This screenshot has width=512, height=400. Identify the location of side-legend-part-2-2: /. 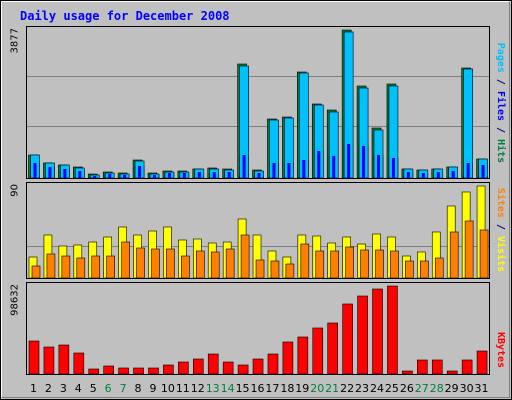
(500, 227).